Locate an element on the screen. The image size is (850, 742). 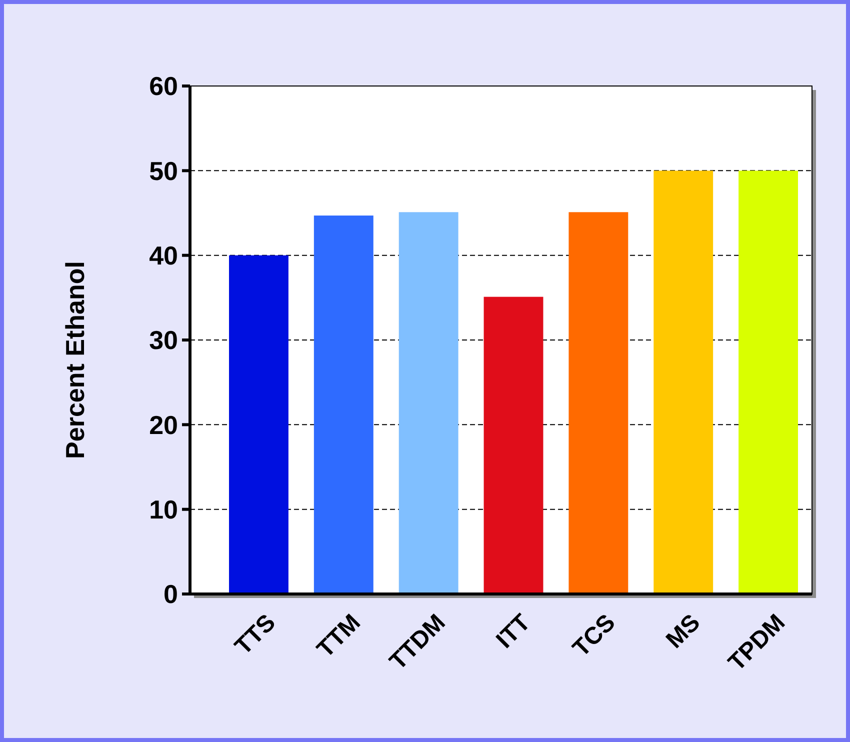
y-axis-title: Percent Ethanol is located at coordinates (75, 360).